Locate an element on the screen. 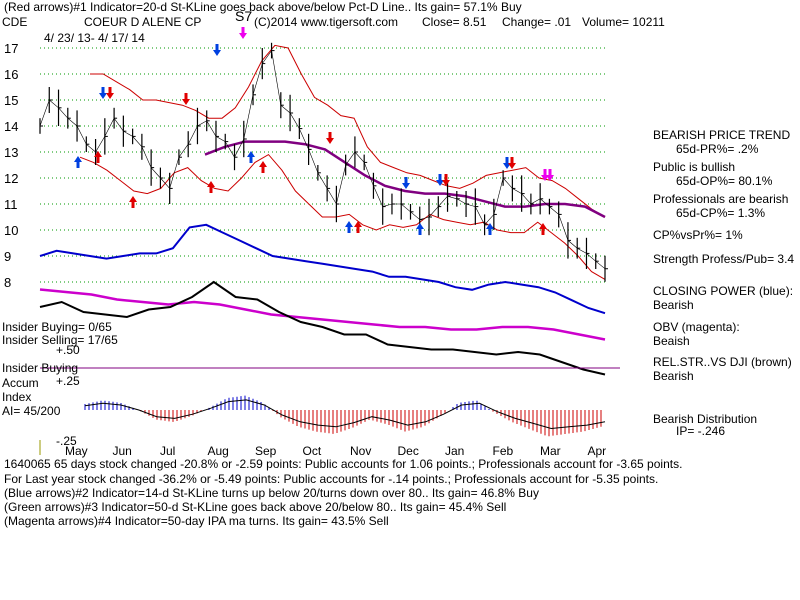 Image resolution: width=800 pixels, height=600 pixels. distribution-label: Bearish Distribution is located at coordinates (705, 419).